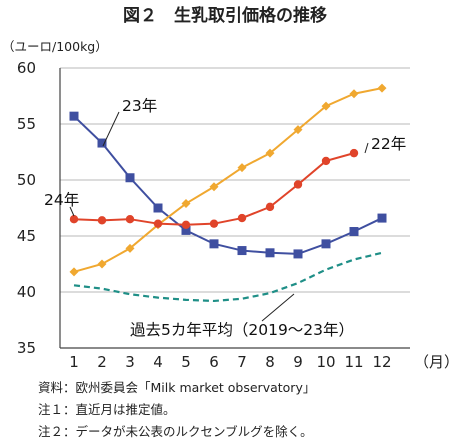  What do you see at coordinates (158, 362) in the screenshot?
I see `x-tick-label-4: 4` at bounding box center [158, 362].